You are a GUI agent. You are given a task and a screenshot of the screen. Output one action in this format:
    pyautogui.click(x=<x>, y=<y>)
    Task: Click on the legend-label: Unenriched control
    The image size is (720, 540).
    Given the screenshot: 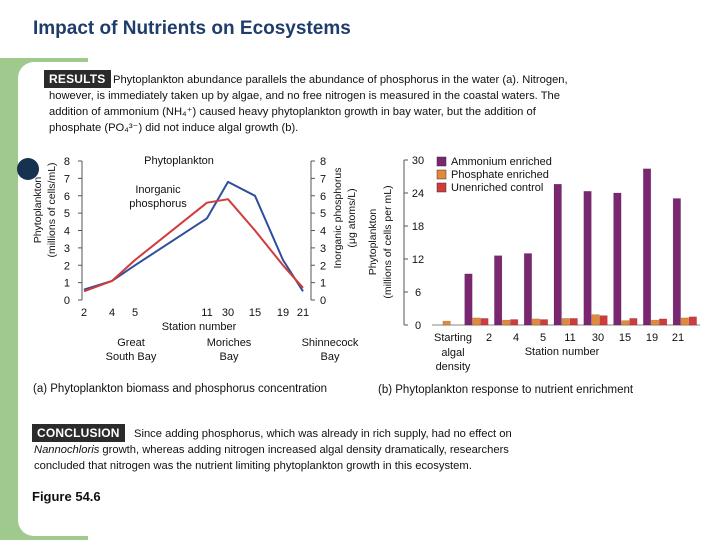 What is the action you would take?
    pyautogui.click(x=497, y=188)
    